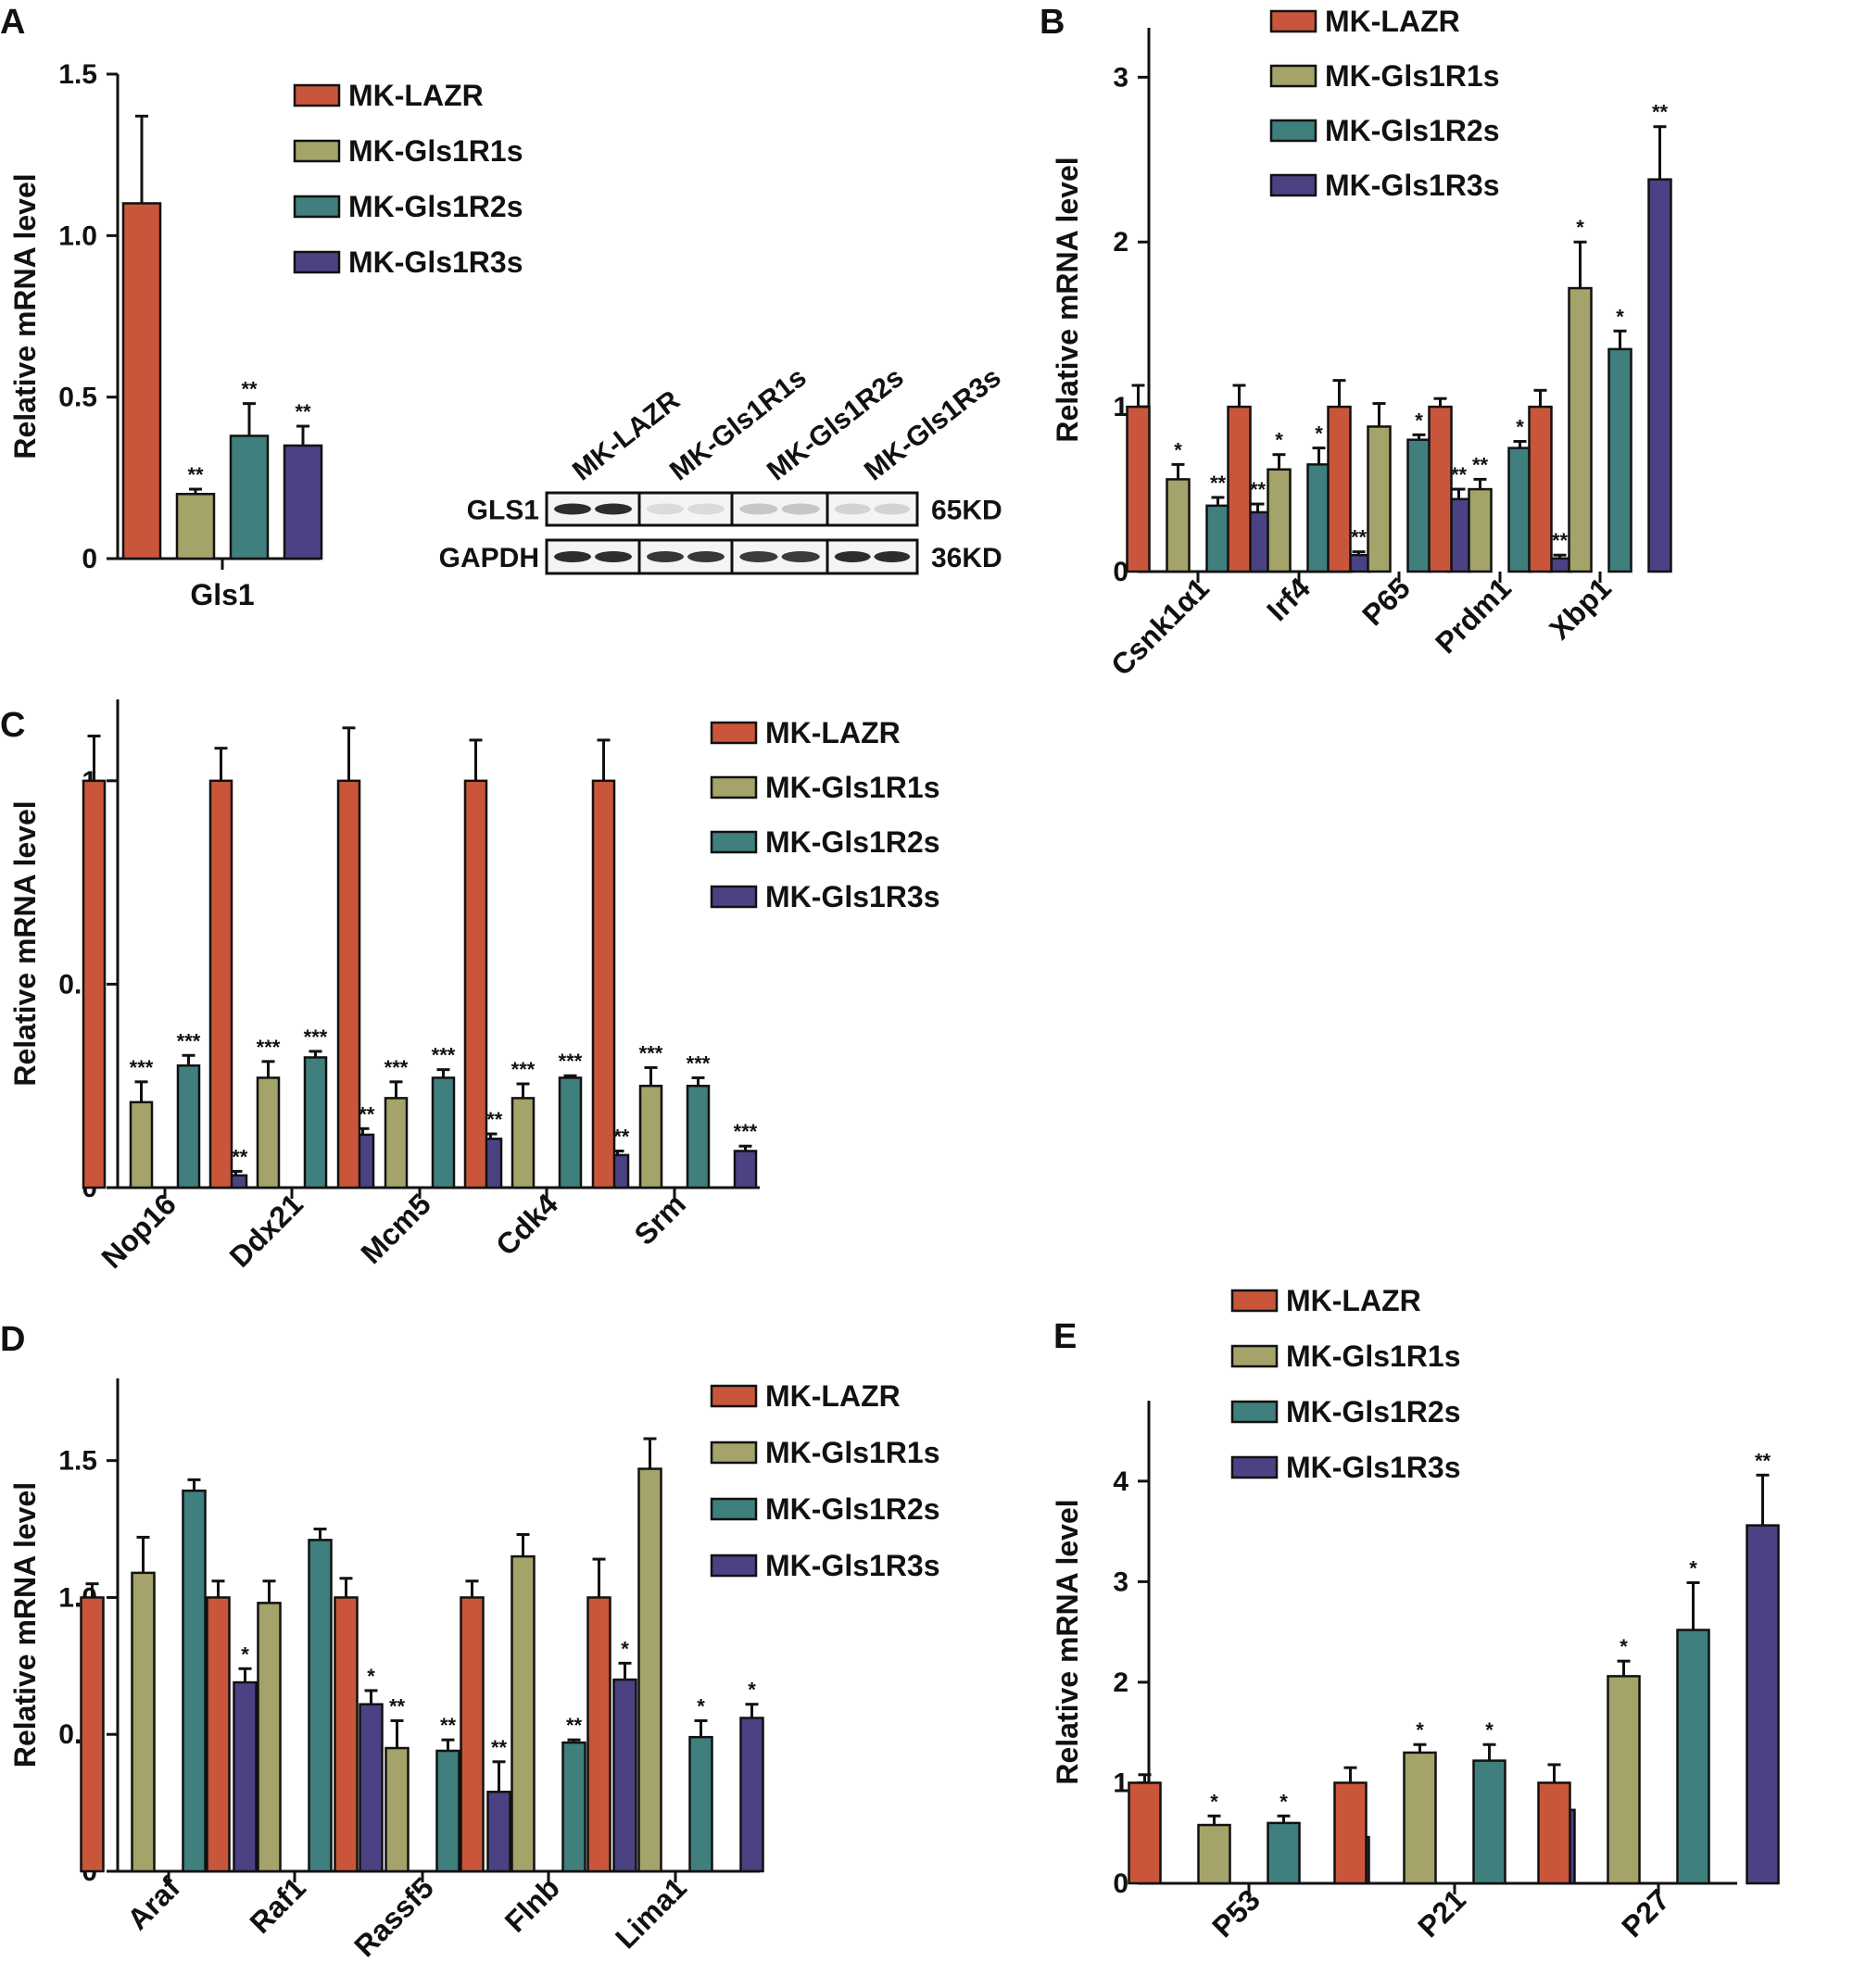  Describe the element at coordinates (489, 558) in the screenshot. I see `blot-protein-label: GAPDH` at that location.